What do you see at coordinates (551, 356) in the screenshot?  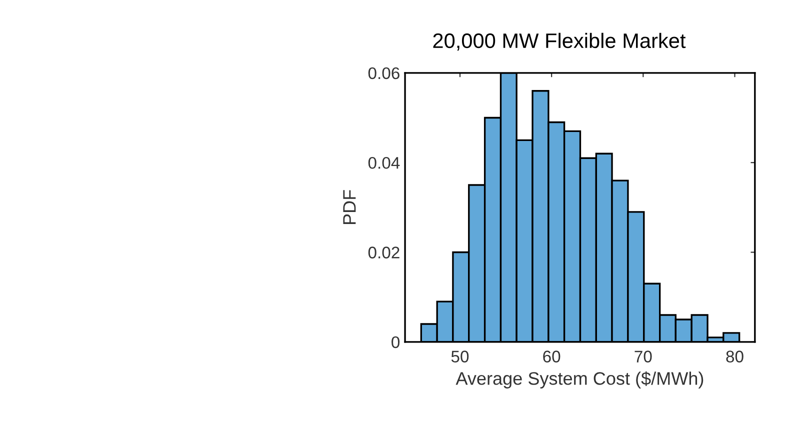 I see `x-tick-label: 60` at bounding box center [551, 356].